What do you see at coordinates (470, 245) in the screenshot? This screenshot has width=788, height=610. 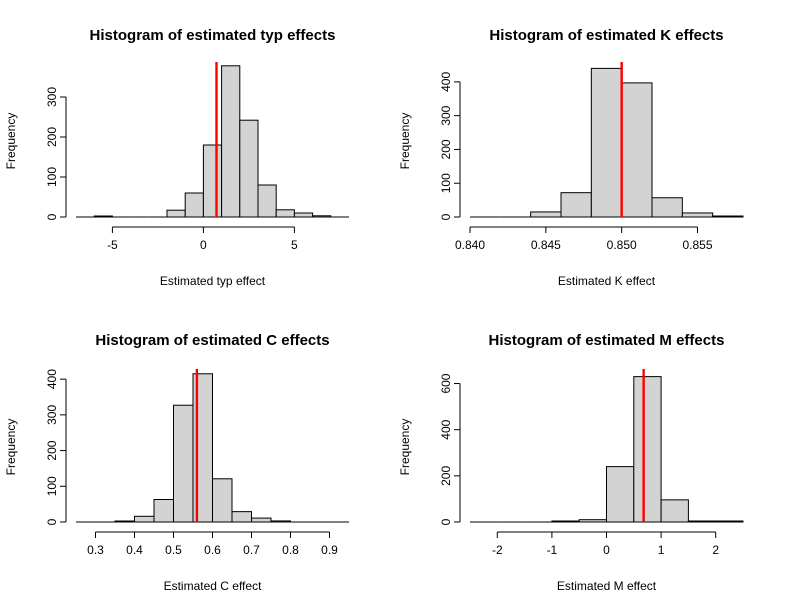 I see `x-tick-label: 0.840` at bounding box center [470, 245].